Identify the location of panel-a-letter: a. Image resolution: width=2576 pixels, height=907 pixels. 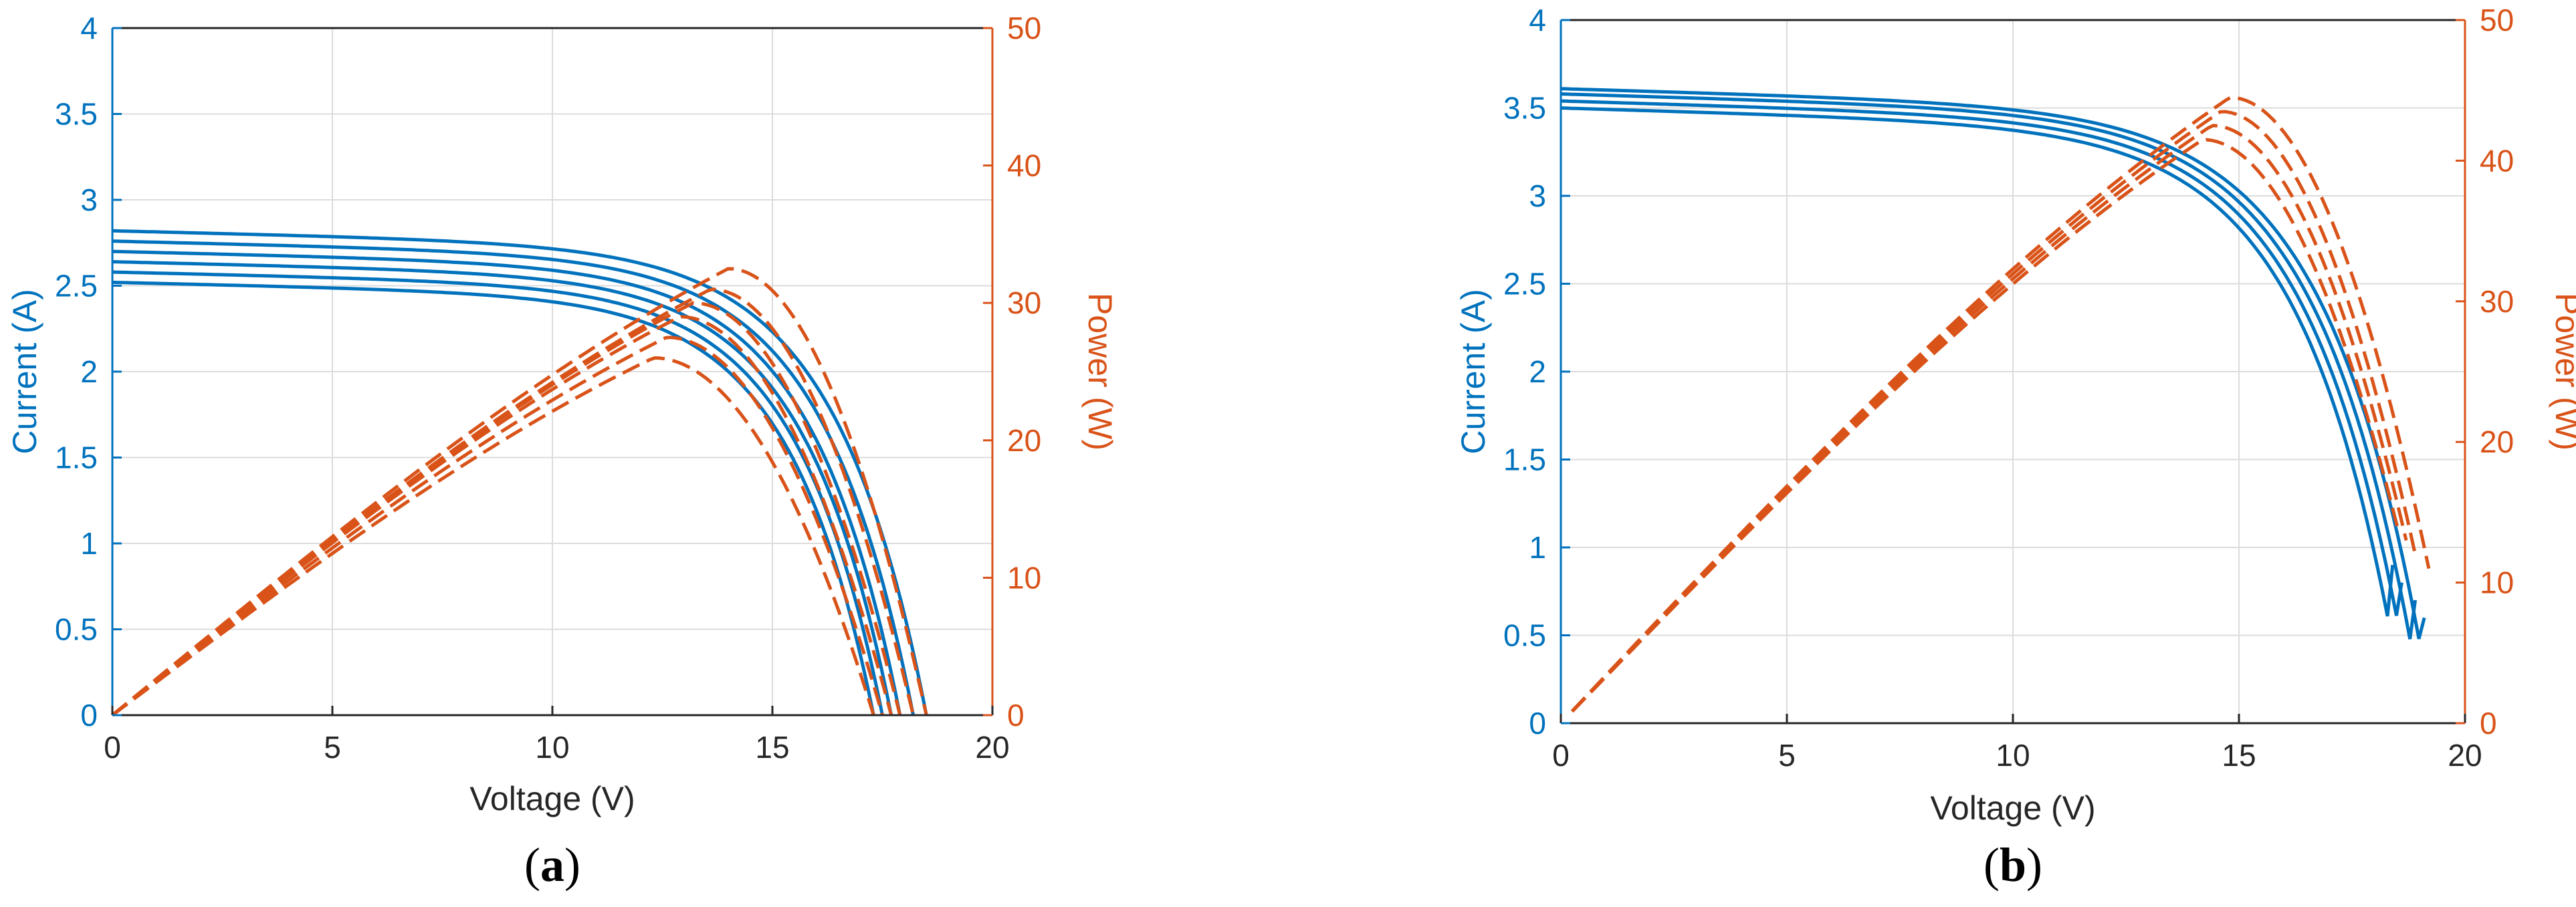
(552, 865).